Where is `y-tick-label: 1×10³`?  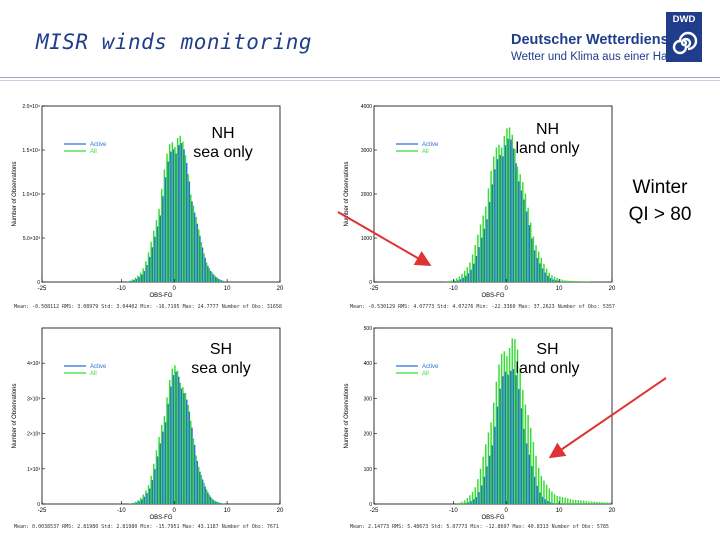
y-tick-label: 1×10³ is located at coordinates (33, 470).